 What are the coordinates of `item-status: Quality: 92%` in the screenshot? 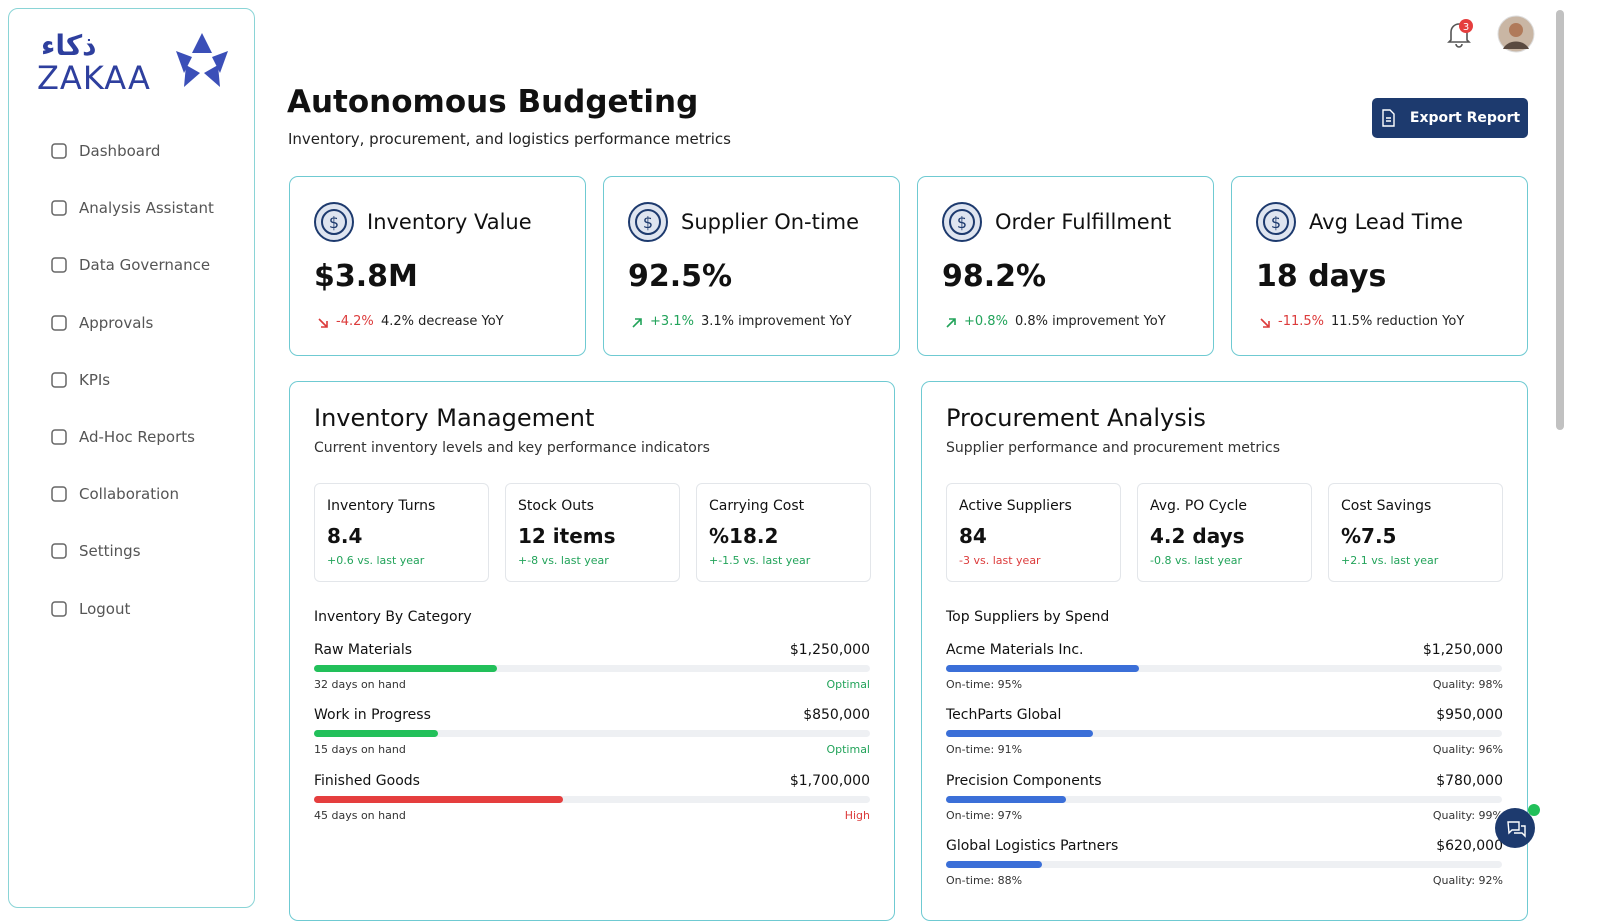 It's located at (1467, 880).